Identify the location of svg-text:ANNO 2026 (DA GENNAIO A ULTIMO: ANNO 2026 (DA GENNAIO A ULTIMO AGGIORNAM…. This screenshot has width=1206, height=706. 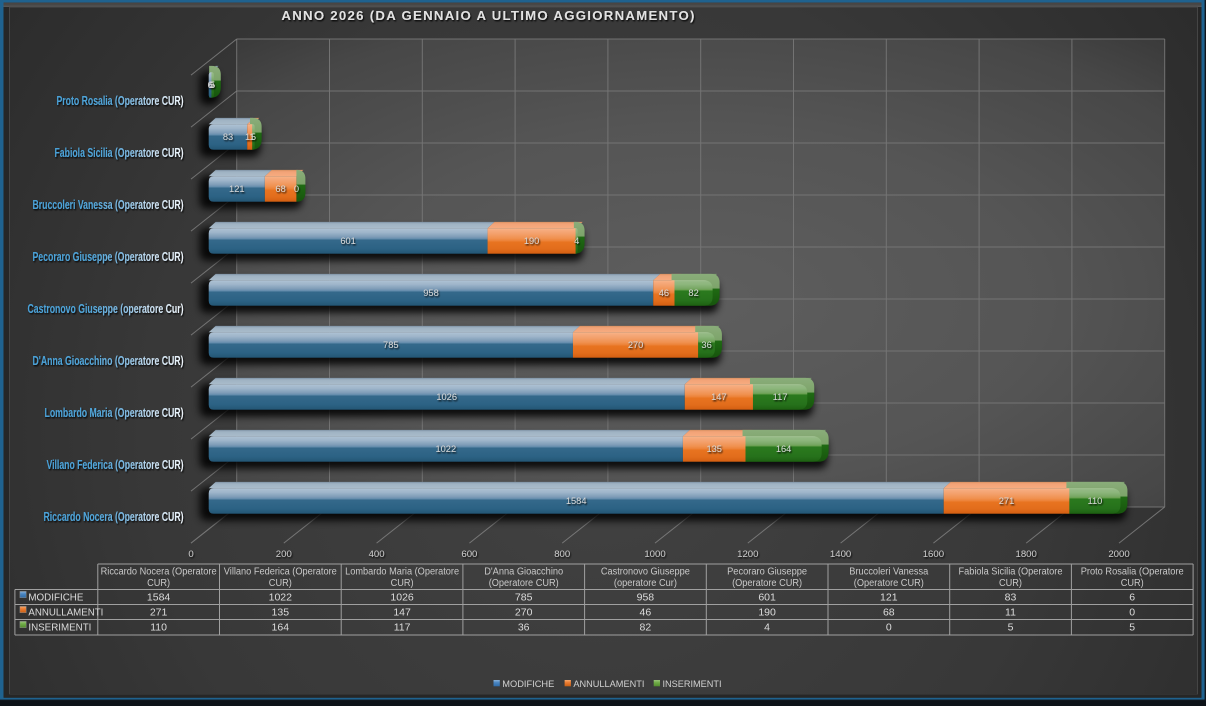
(487, 15).